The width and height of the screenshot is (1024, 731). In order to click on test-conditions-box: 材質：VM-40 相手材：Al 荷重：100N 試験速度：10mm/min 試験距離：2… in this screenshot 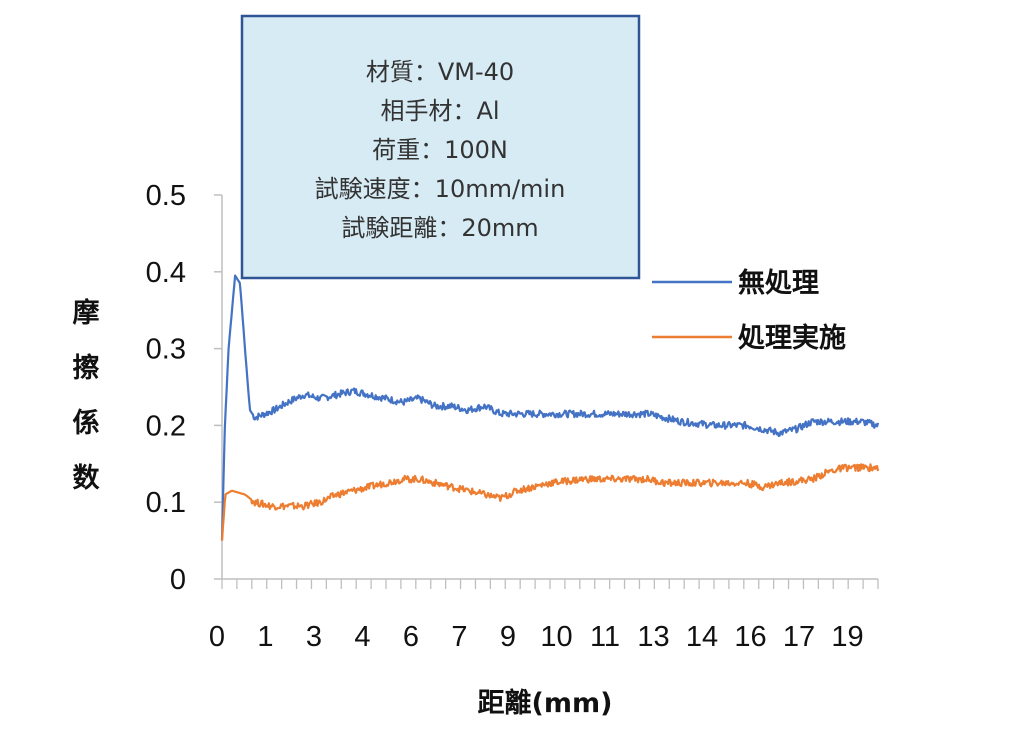, I will do `click(440, 147)`.